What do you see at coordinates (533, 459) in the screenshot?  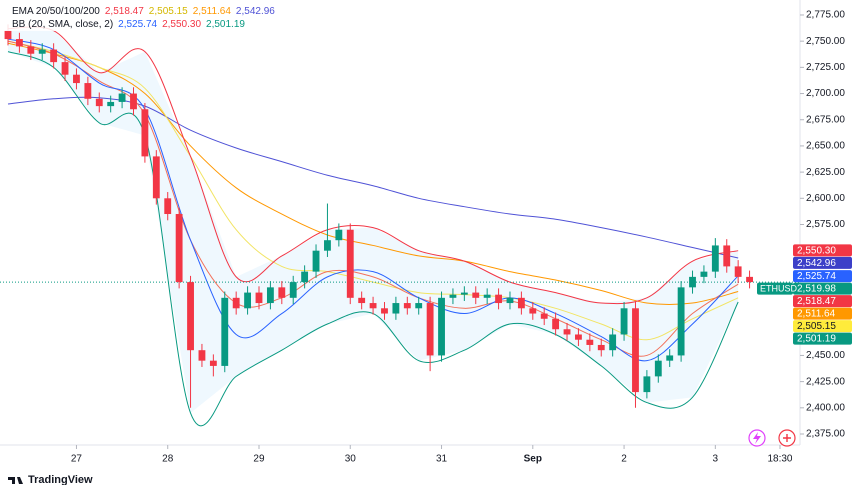 I see `x-tick-label: Sep` at bounding box center [533, 459].